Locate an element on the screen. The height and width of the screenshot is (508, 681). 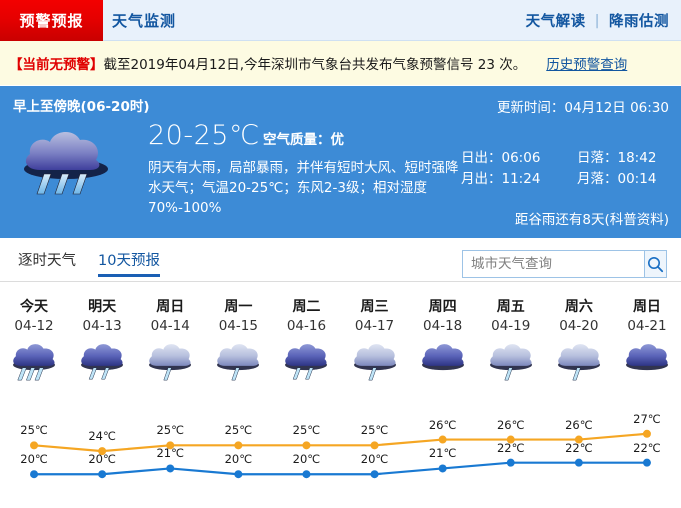
day-name: 周三 is located at coordinates (374, 307).